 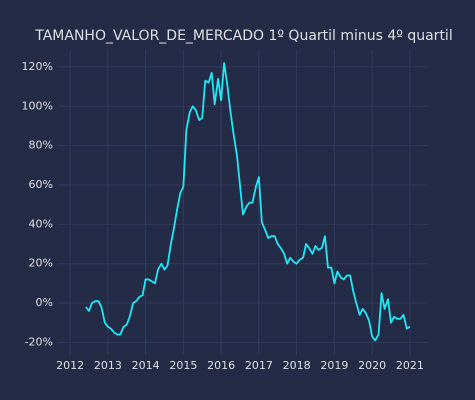 I want to click on x-tick-label: 2015, so click(x=183, y=365).